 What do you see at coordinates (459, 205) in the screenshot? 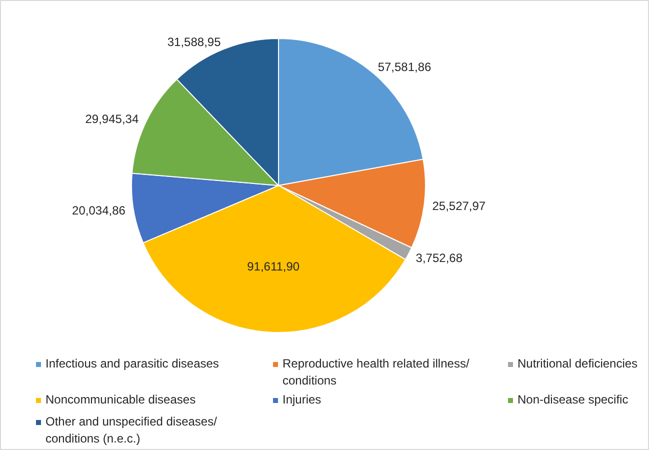
I see `data-label: 25,527,97` at bounding box center [459, 205].